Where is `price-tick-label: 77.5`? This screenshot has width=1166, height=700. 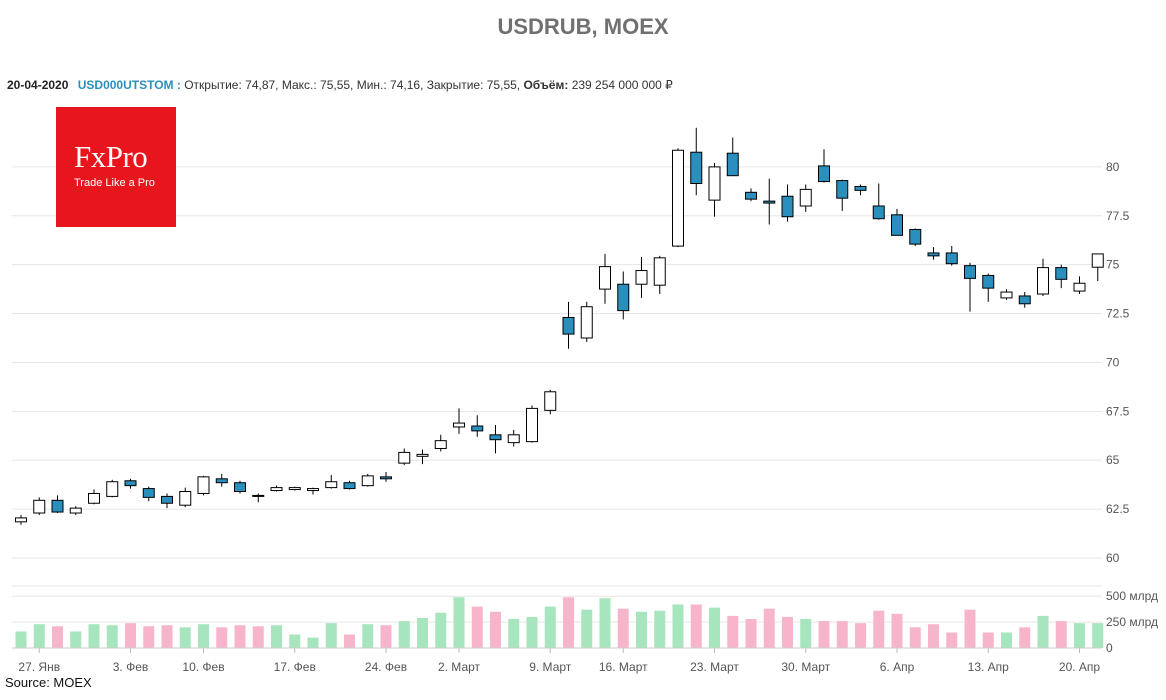 price-tick-label: 77.5 is located at coordinates (1118, 216).